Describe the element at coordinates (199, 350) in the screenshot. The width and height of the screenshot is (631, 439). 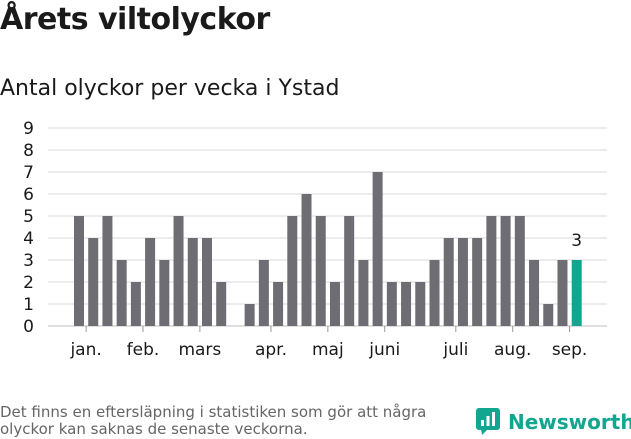
I see `x-tick-label: mars` at that location.